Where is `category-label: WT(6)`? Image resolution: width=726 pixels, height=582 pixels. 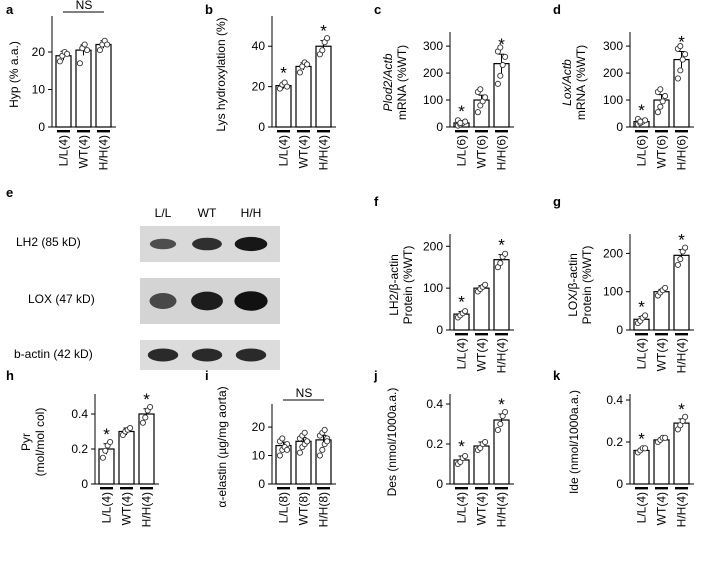
category-label: WT(6) is located at coordinates (482, 151).